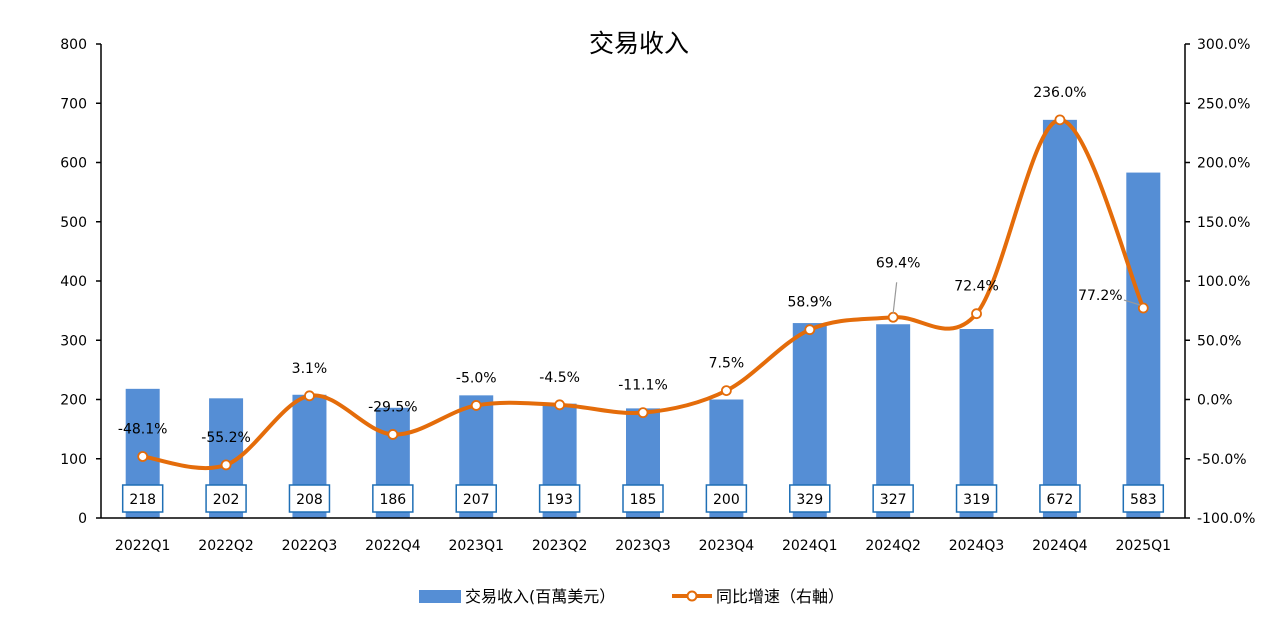  What do you see at coordinates (977, 546) in the screenshot?
I see `x-tick-label: 2024Q3` at bounding box center [977, 546].